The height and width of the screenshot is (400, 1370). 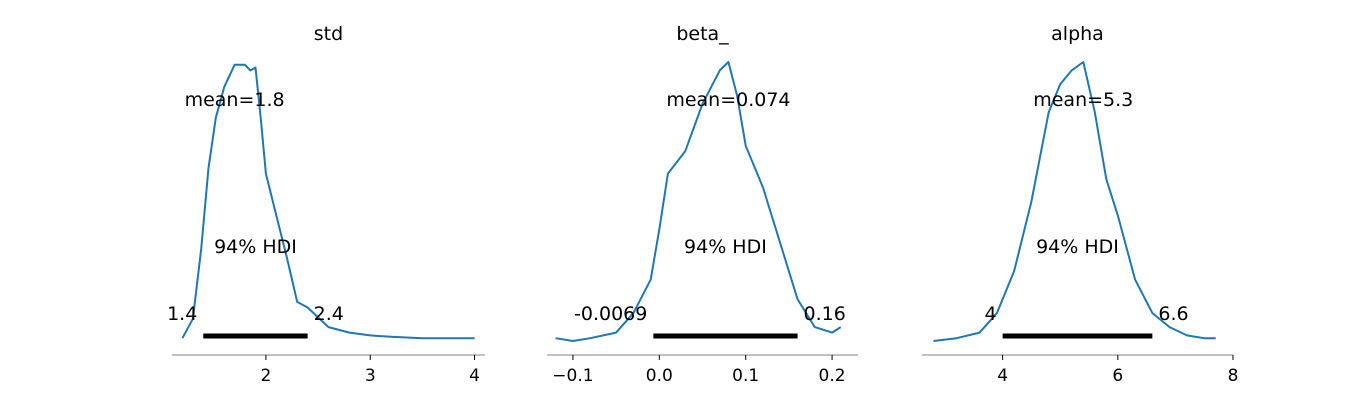 What do you see at coordinates (991, 314) in the screenshot?
I see `hdi-lower-label: 4` at bounding box center [991, 314].